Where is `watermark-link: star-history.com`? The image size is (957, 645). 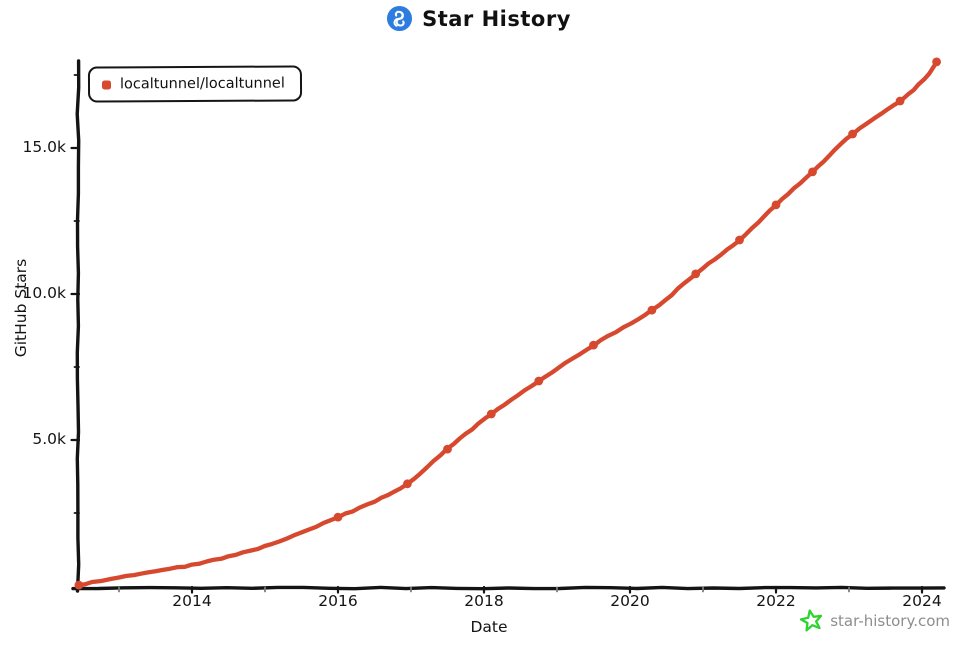
watermark-link: star-history.com is located at coordinates (875, 620).